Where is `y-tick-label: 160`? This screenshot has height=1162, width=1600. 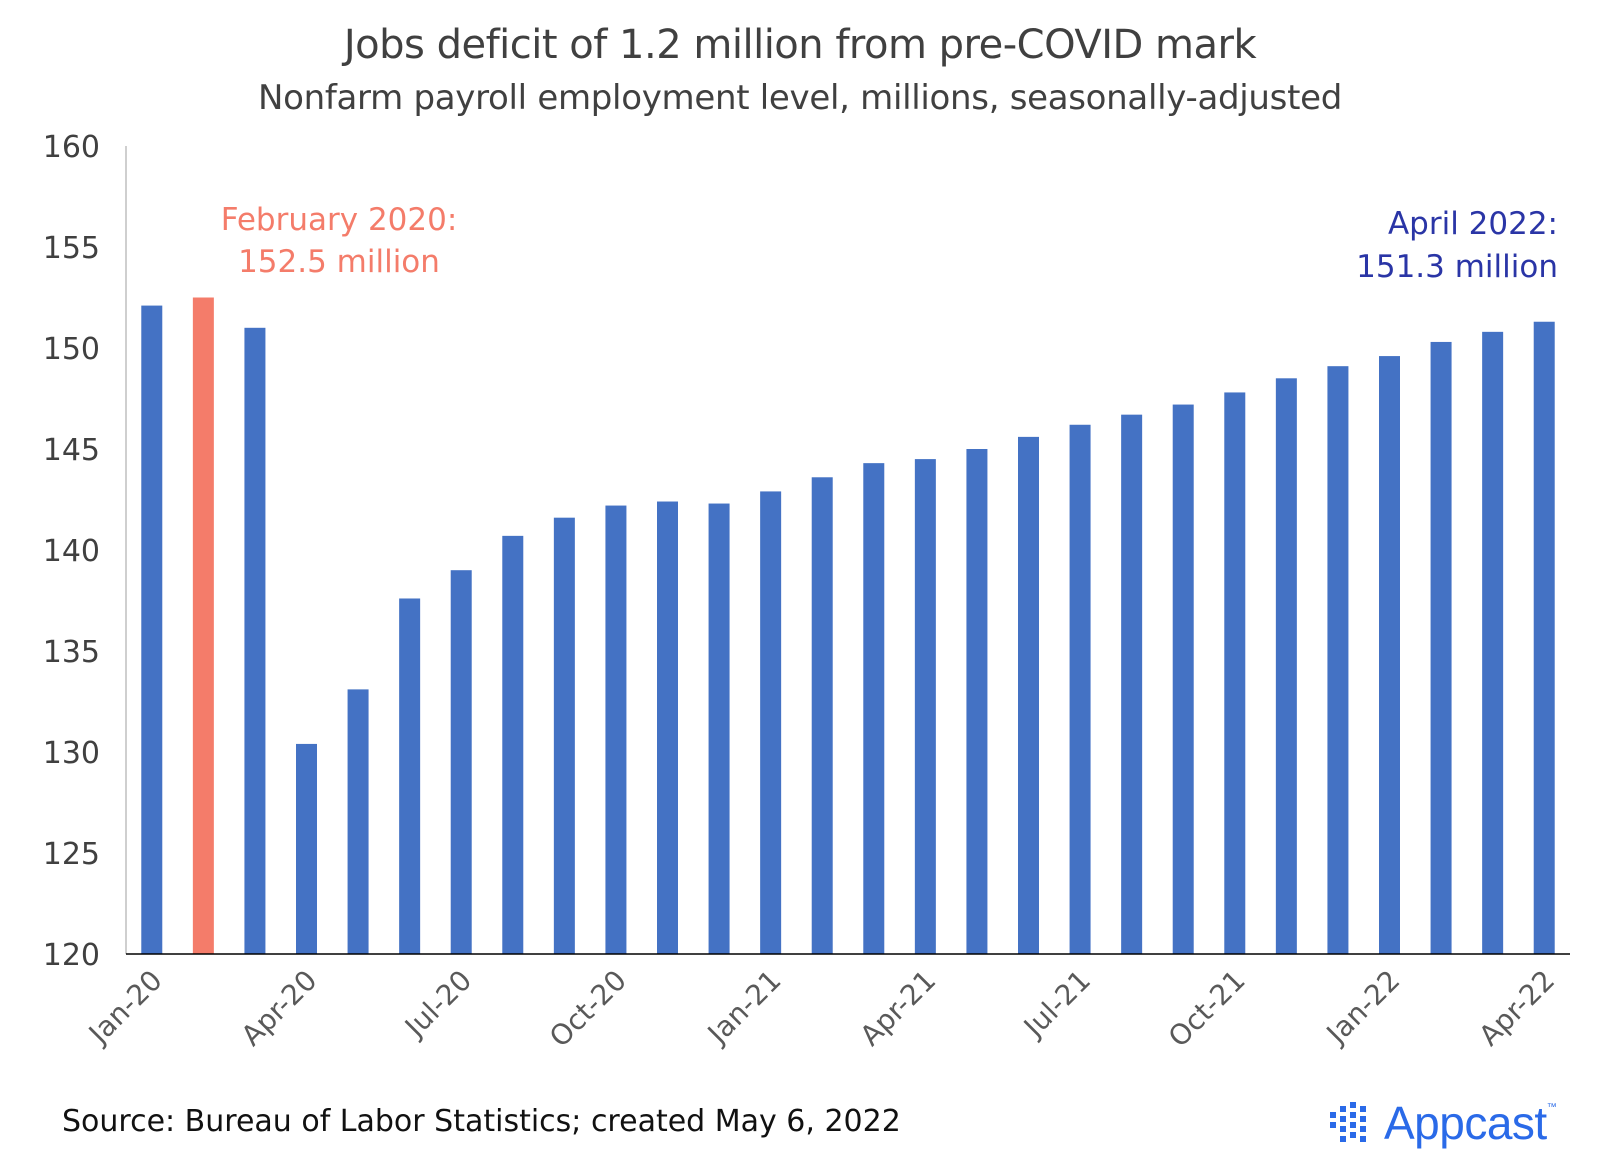
y-tick-label: 160 is located at coordinates (71, 147).